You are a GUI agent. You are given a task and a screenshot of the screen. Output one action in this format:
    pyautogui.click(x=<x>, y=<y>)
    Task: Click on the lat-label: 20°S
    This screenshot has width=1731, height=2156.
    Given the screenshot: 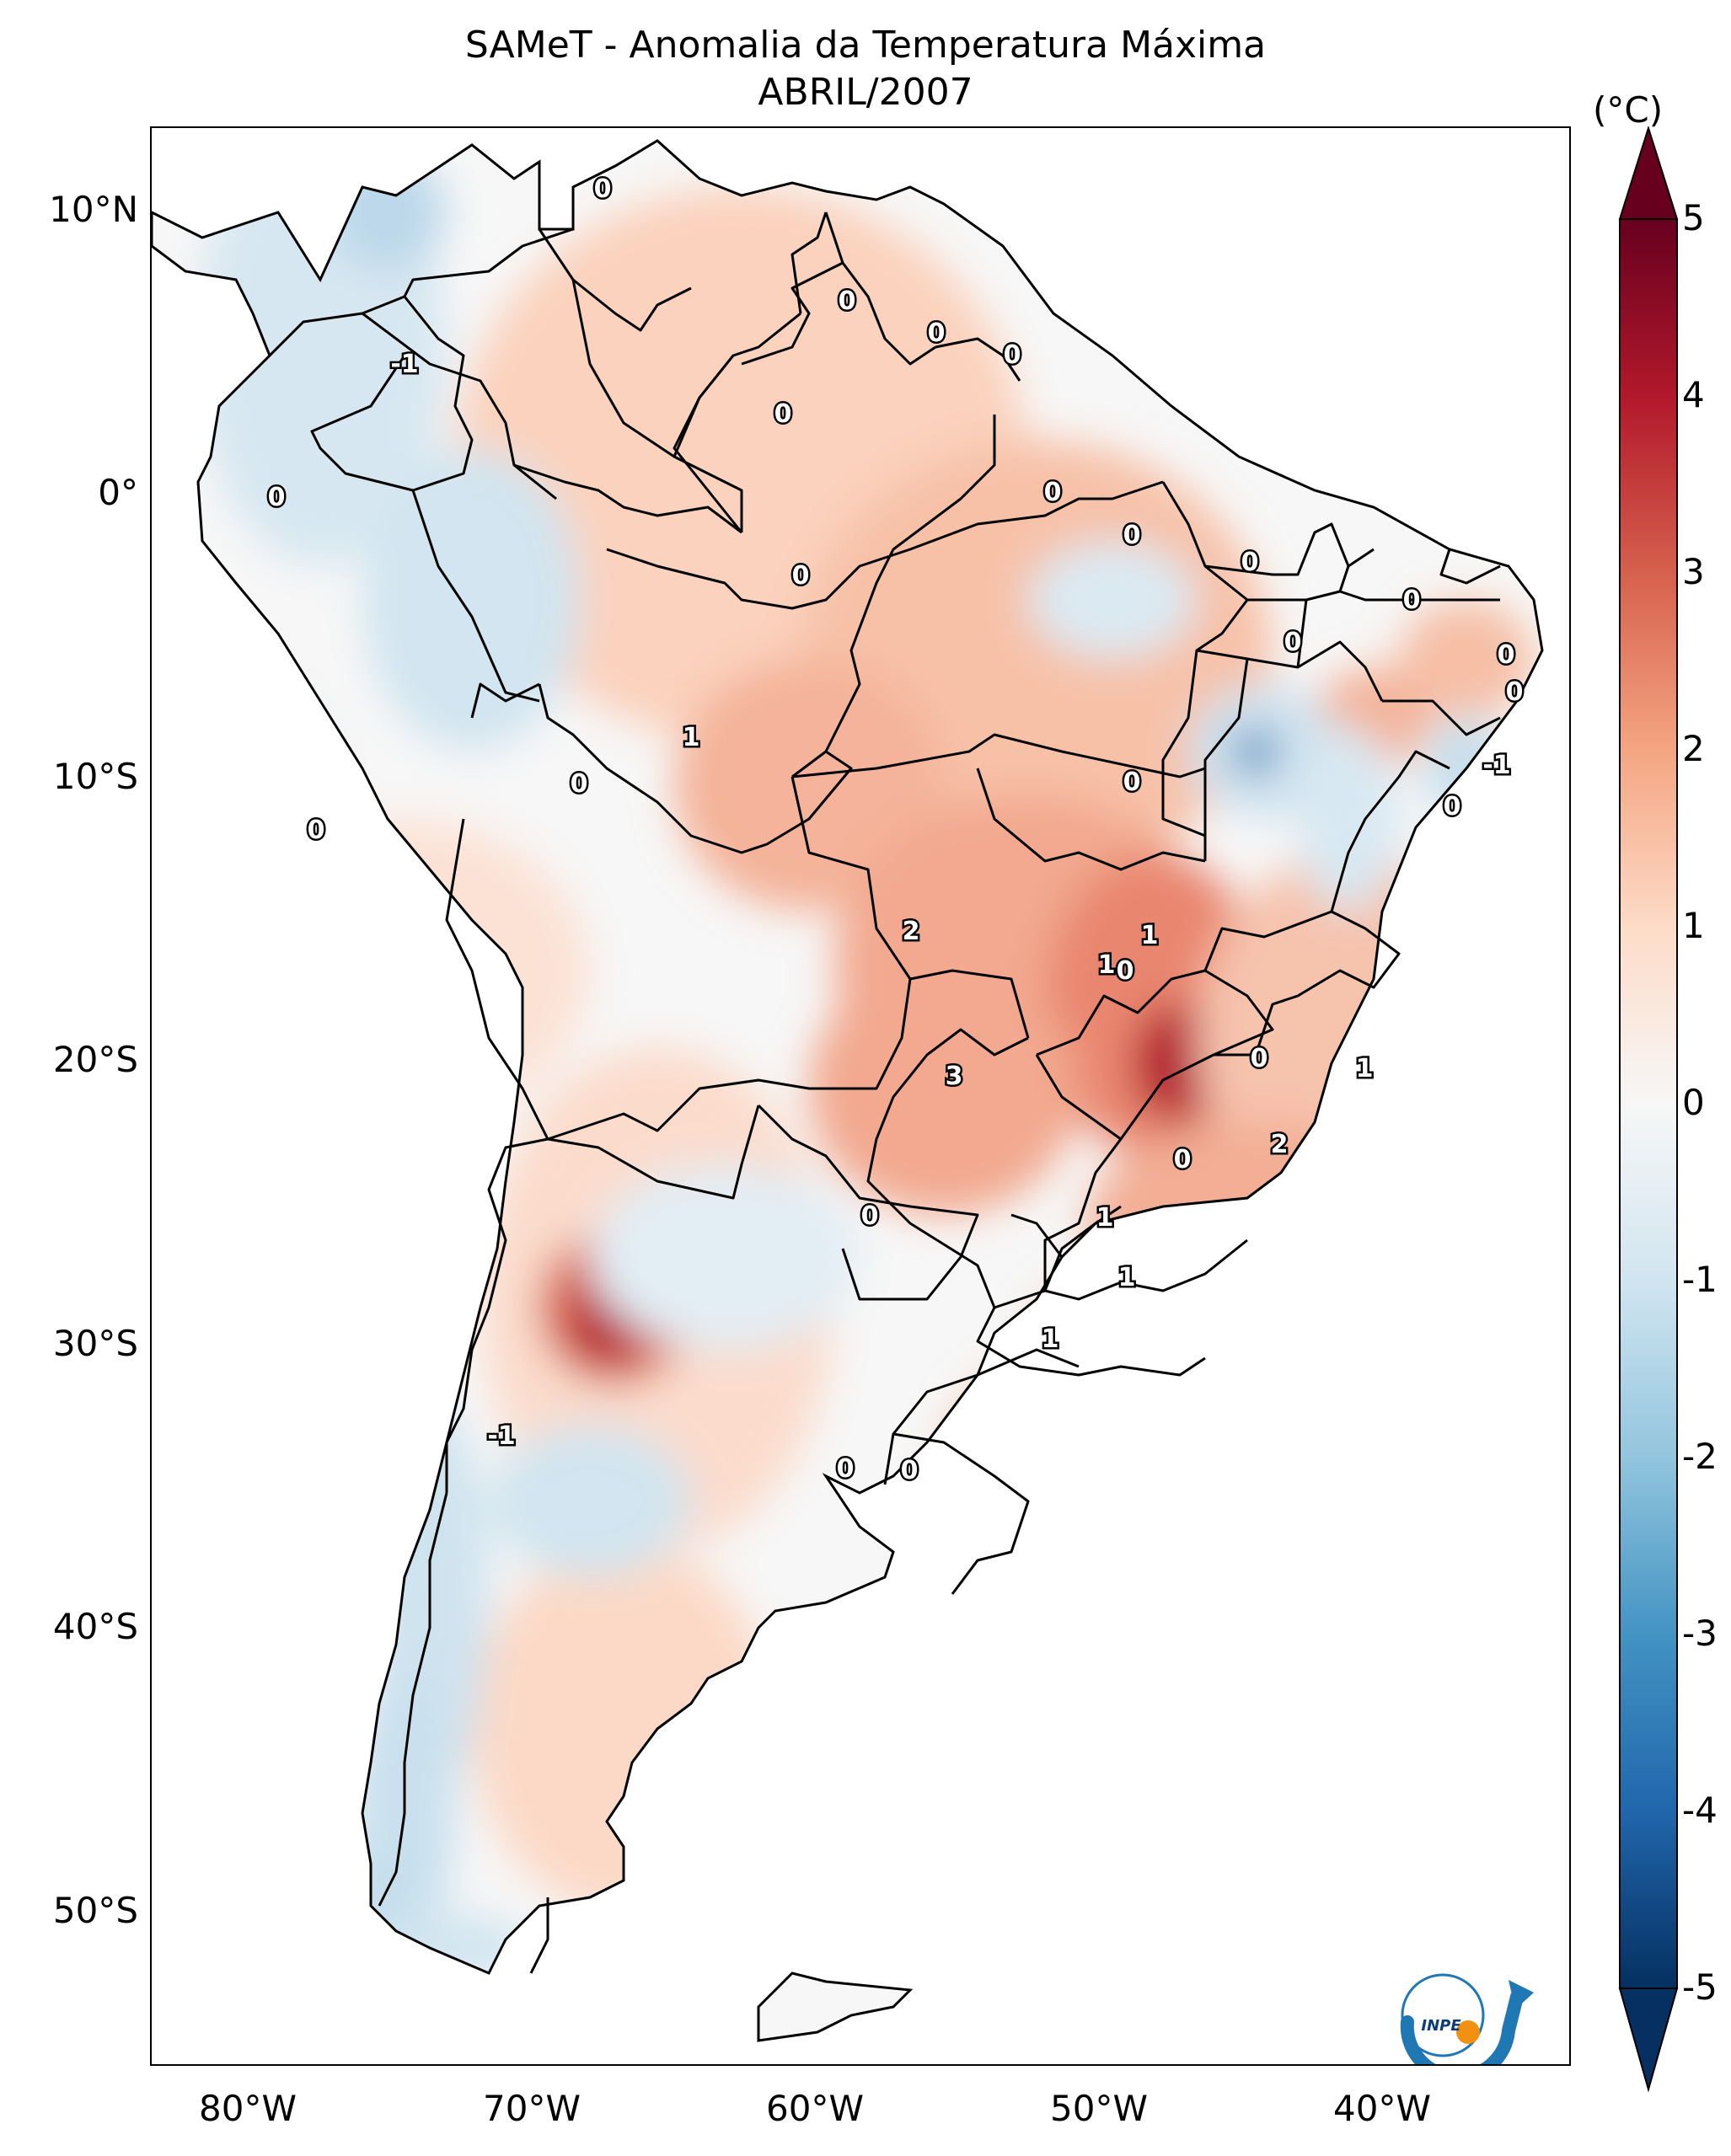 What is the action you would take?
    pyautogui.click(x=95, y=1059)
    